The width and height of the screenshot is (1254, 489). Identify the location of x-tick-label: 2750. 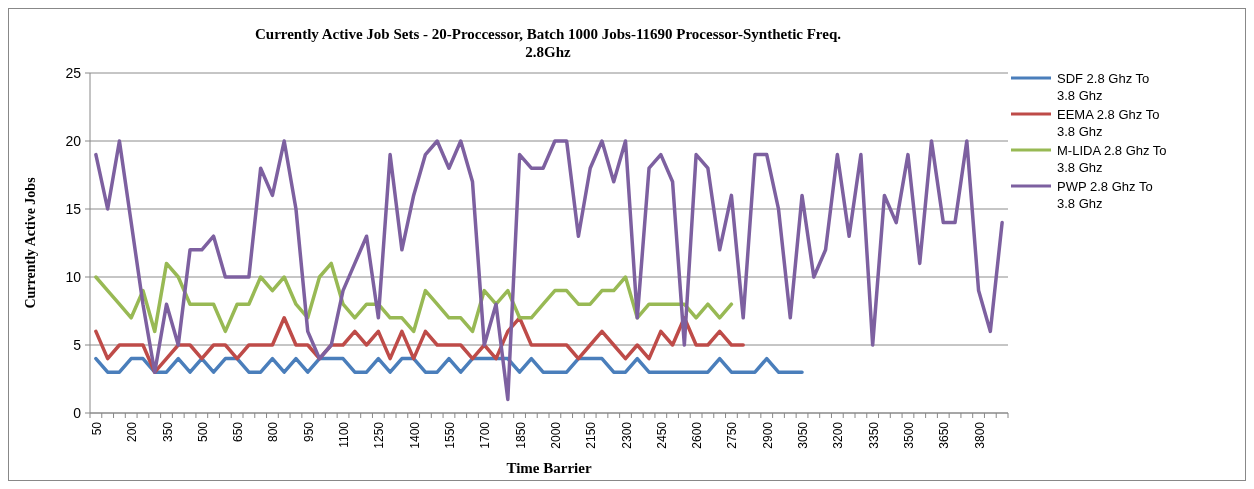
(732, 435).